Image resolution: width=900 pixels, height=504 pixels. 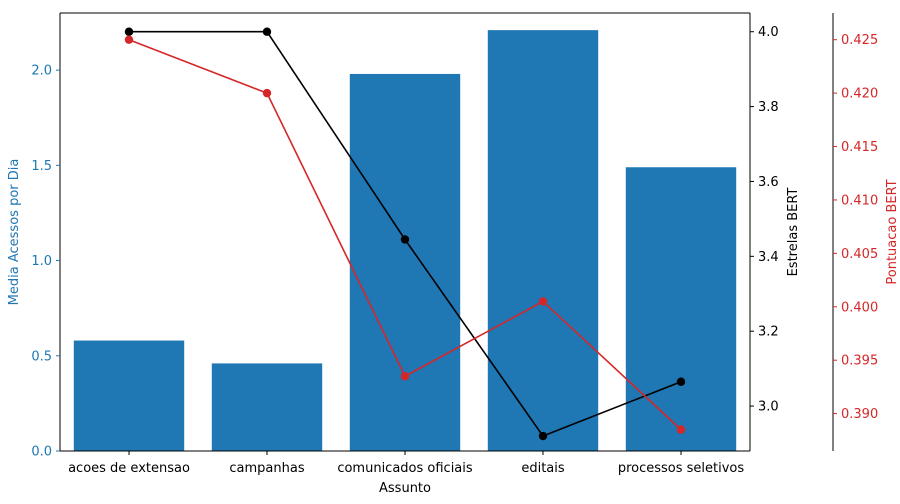 I want to click on right2-tick-label-5: 0.415, so click(x=859, y=147).